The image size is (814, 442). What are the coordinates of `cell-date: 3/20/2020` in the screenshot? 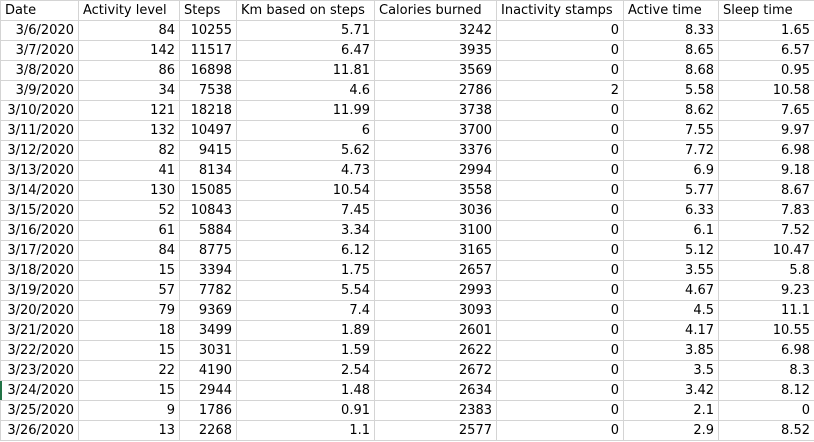 It's located at (39, 310).